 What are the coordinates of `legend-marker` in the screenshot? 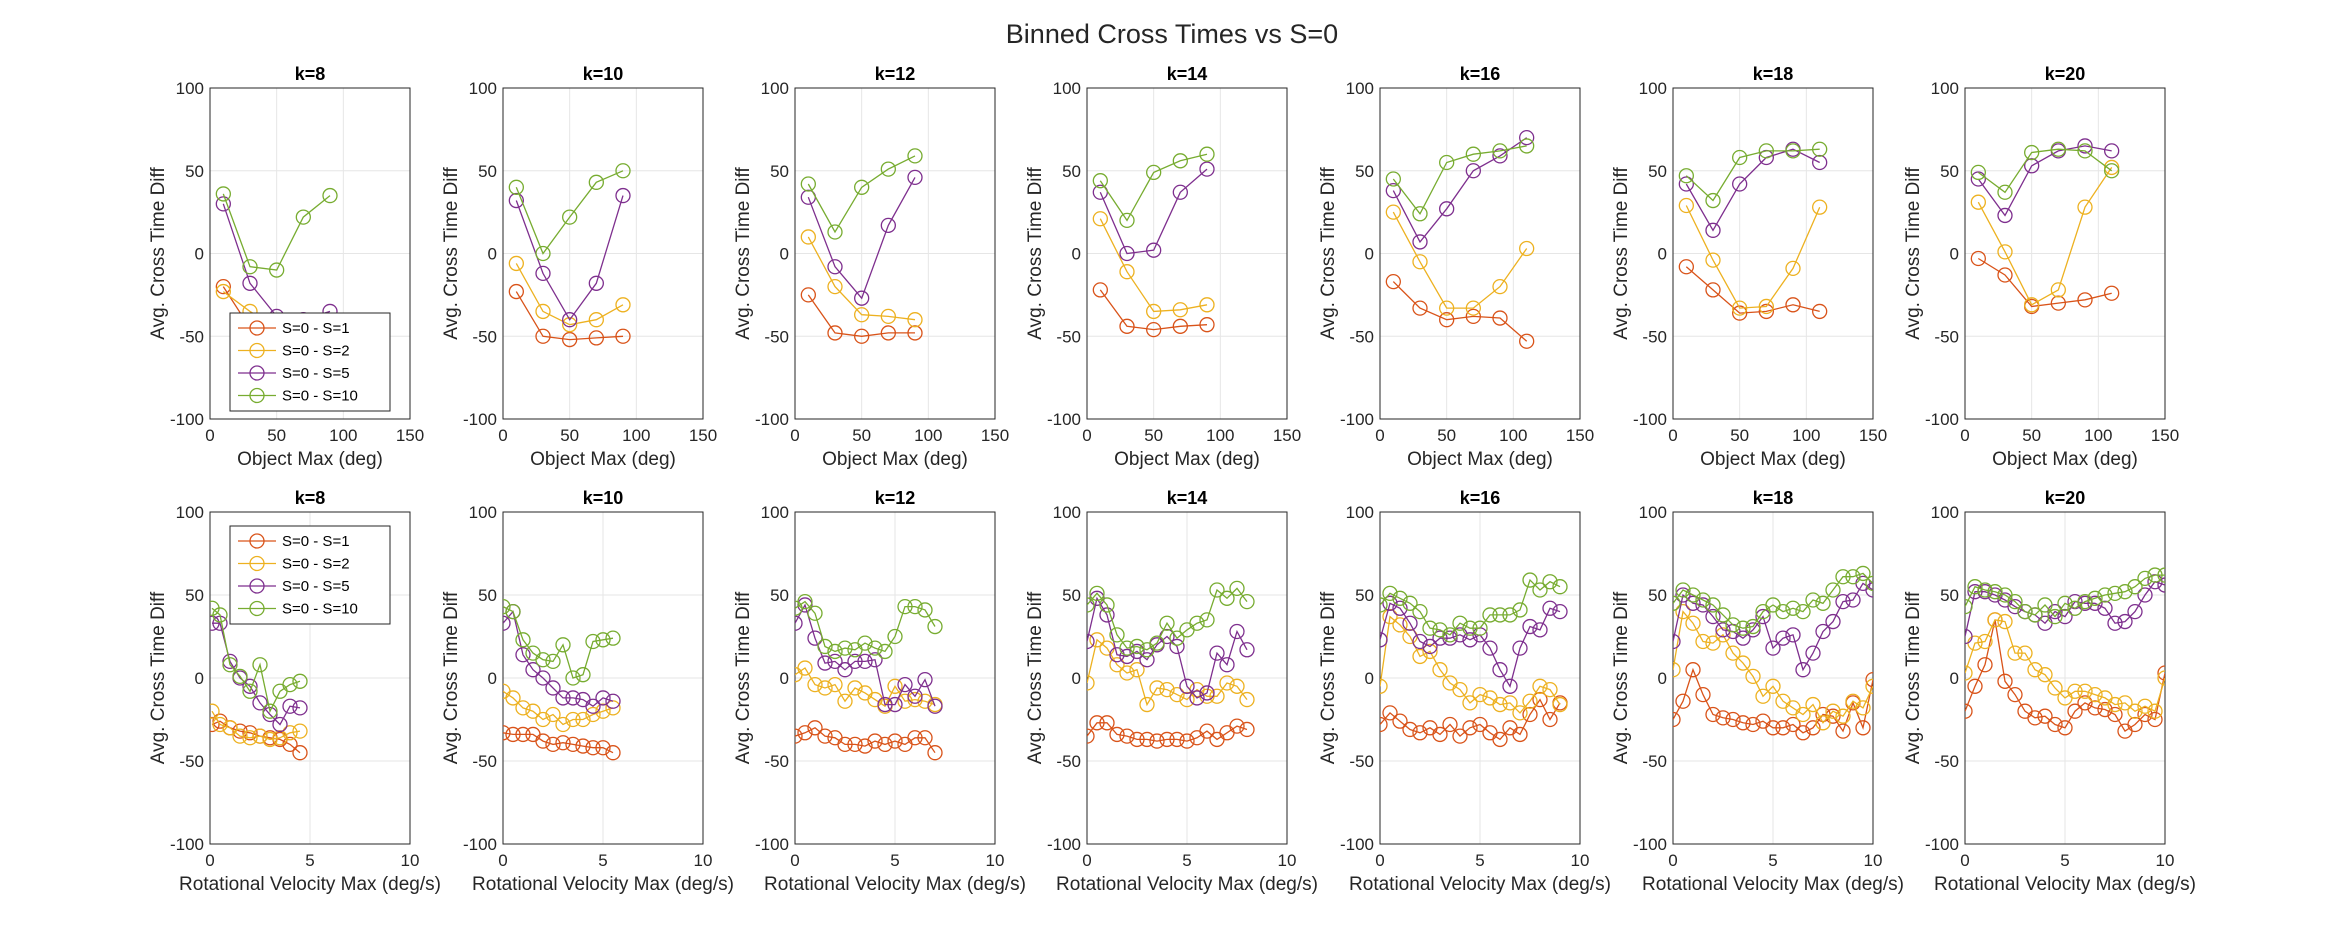 It's located at (257, 350).